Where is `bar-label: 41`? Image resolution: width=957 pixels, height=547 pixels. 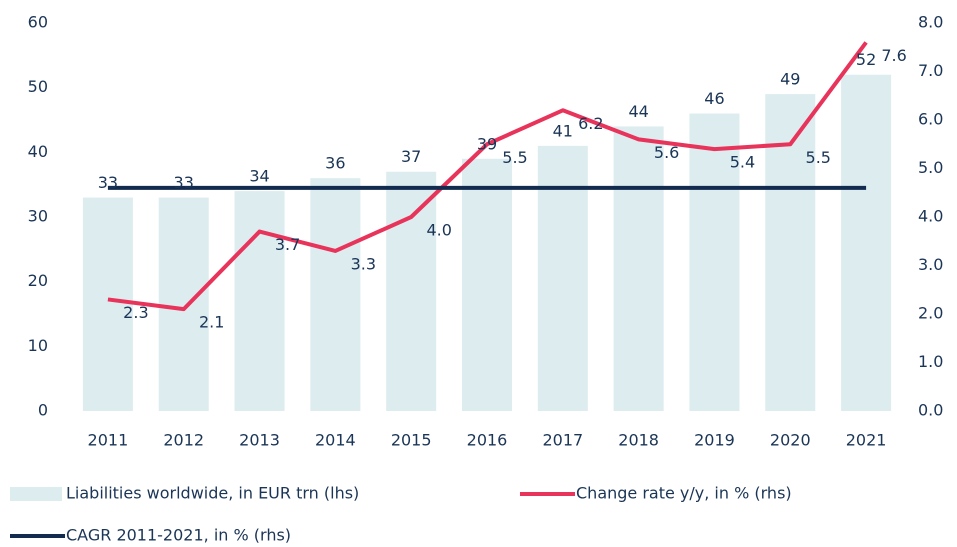
bar-label: 41 is located at coordinates (563, 130).